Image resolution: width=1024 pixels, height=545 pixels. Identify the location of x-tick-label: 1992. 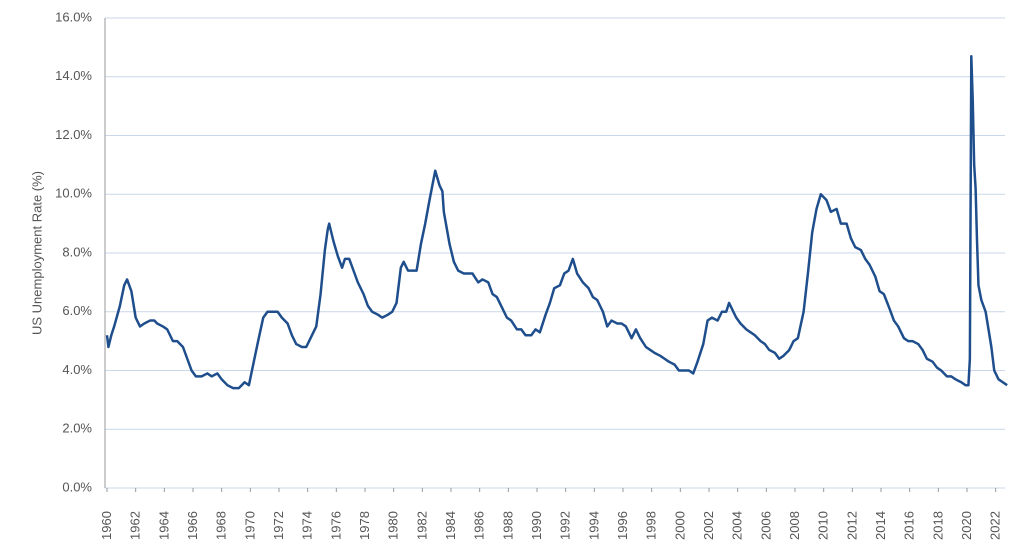
(565, 525).